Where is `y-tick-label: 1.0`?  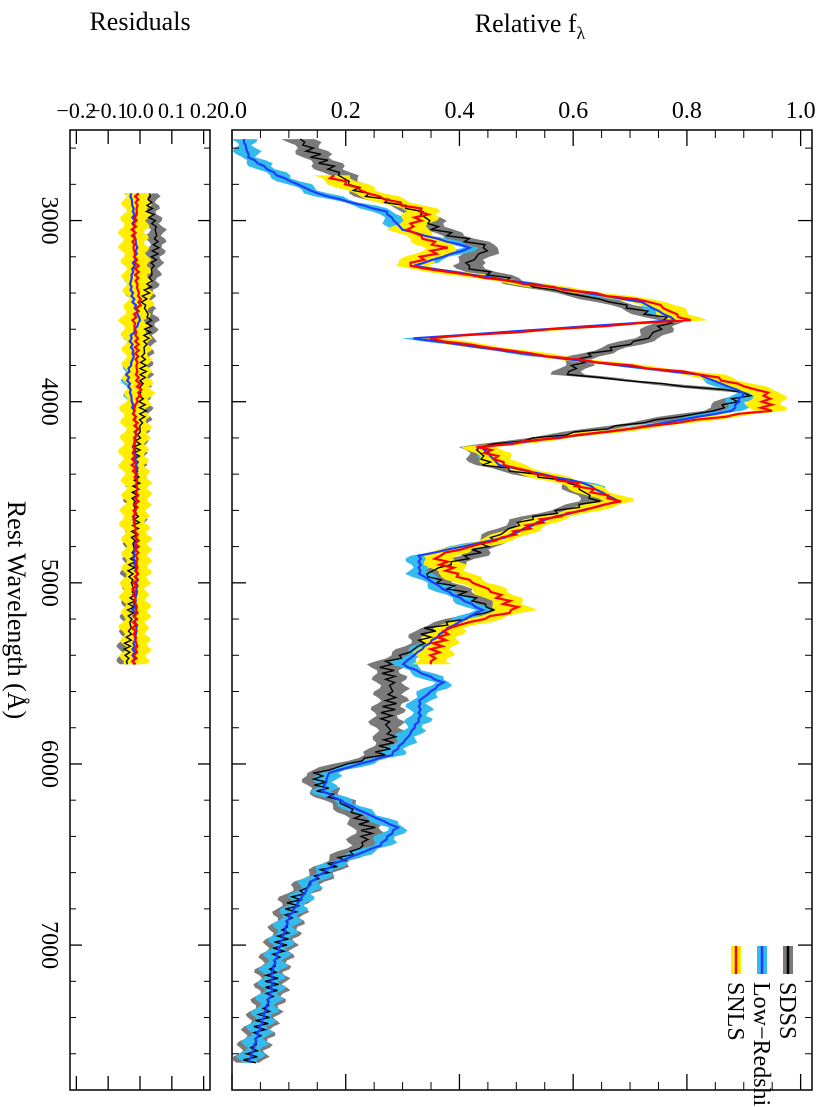 y-tick-label: 1.0 is located at coordinates (801, 111).